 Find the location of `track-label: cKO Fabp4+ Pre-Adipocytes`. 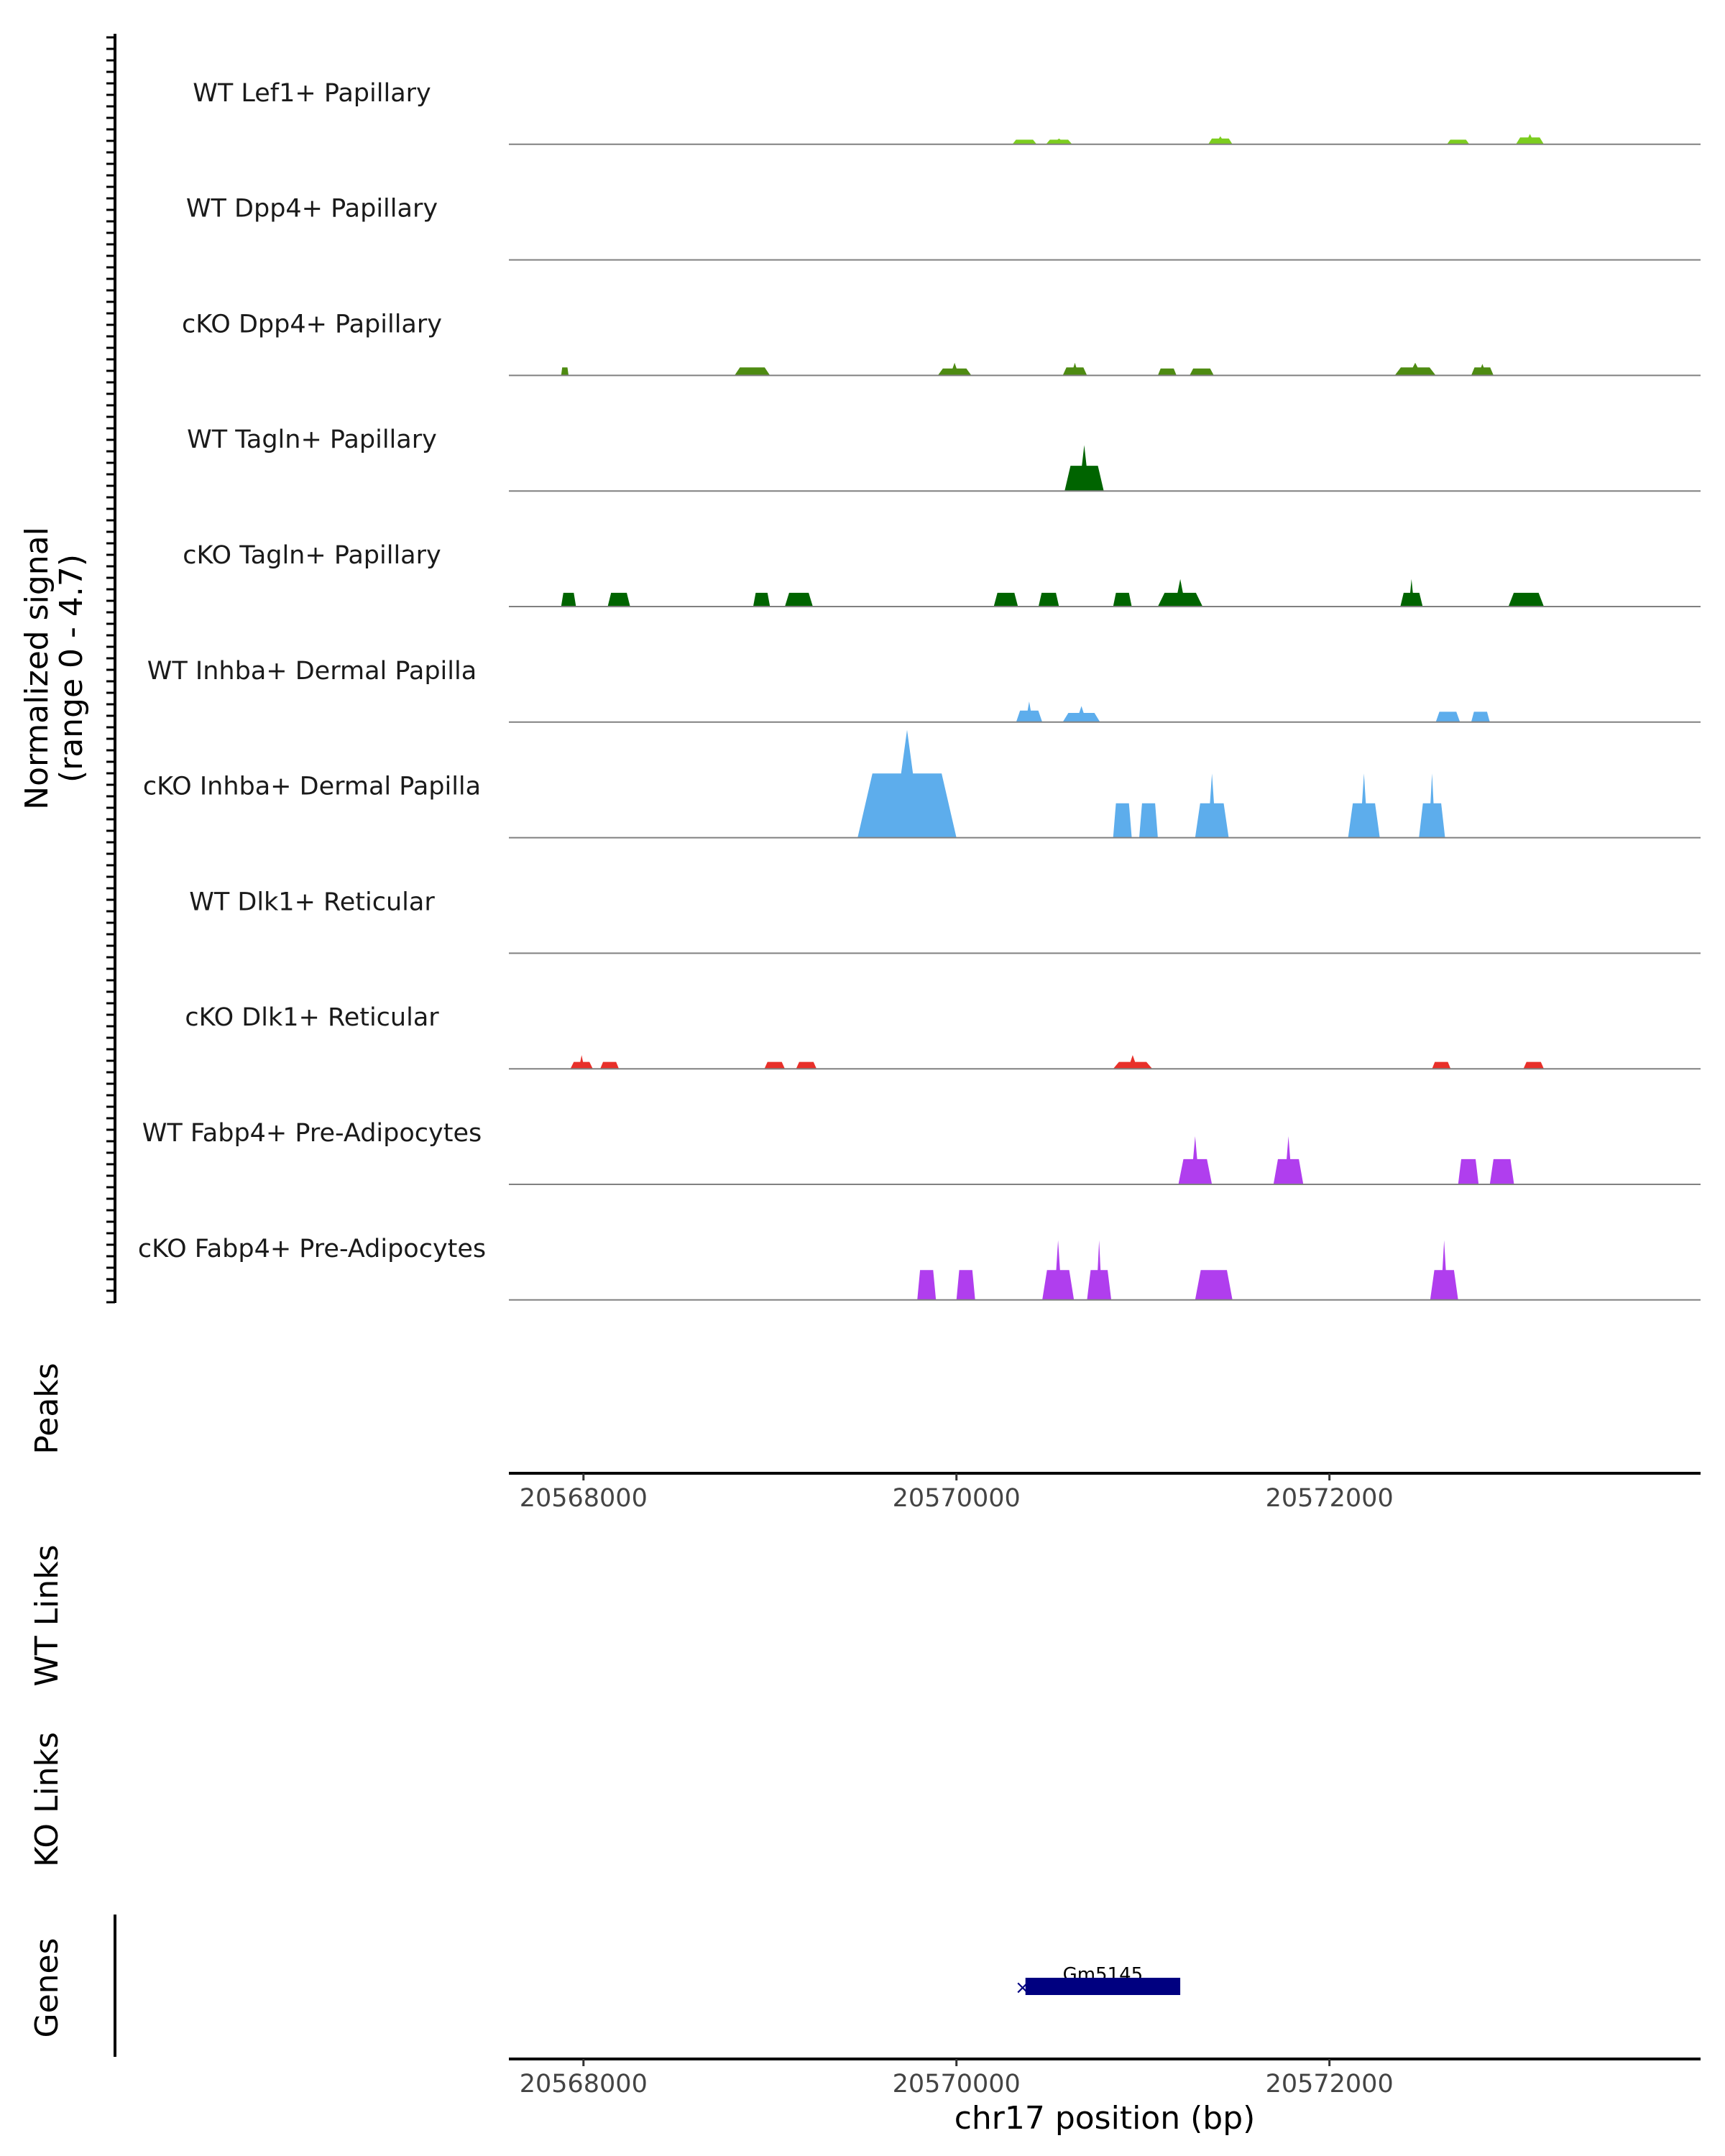

track-label: cKO Fabp4+ Pre-Adipocytes is located at coordinates (312, 1249).